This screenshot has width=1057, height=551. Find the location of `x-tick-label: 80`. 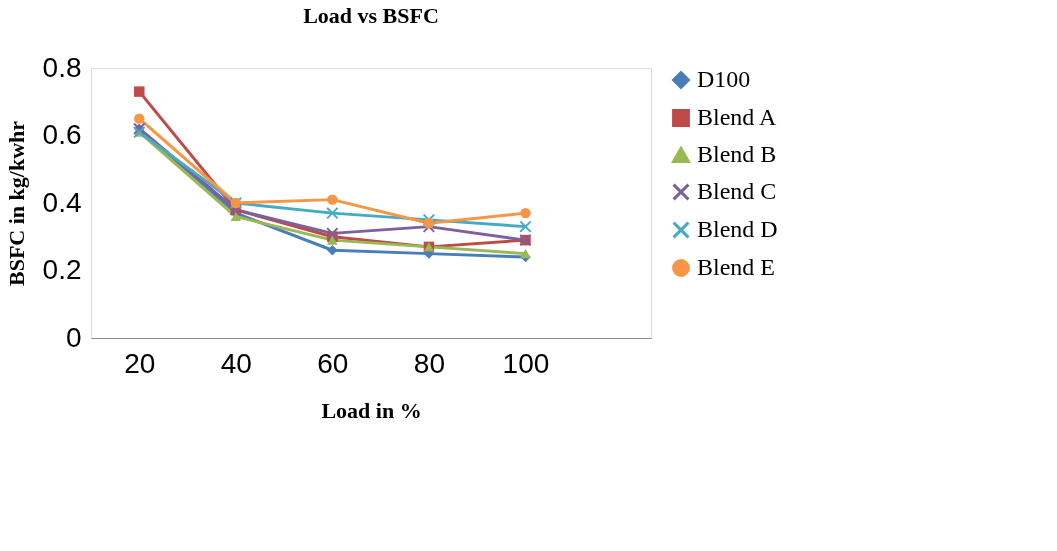

x-tick-label: 80 is located at coordinates (429, 363).